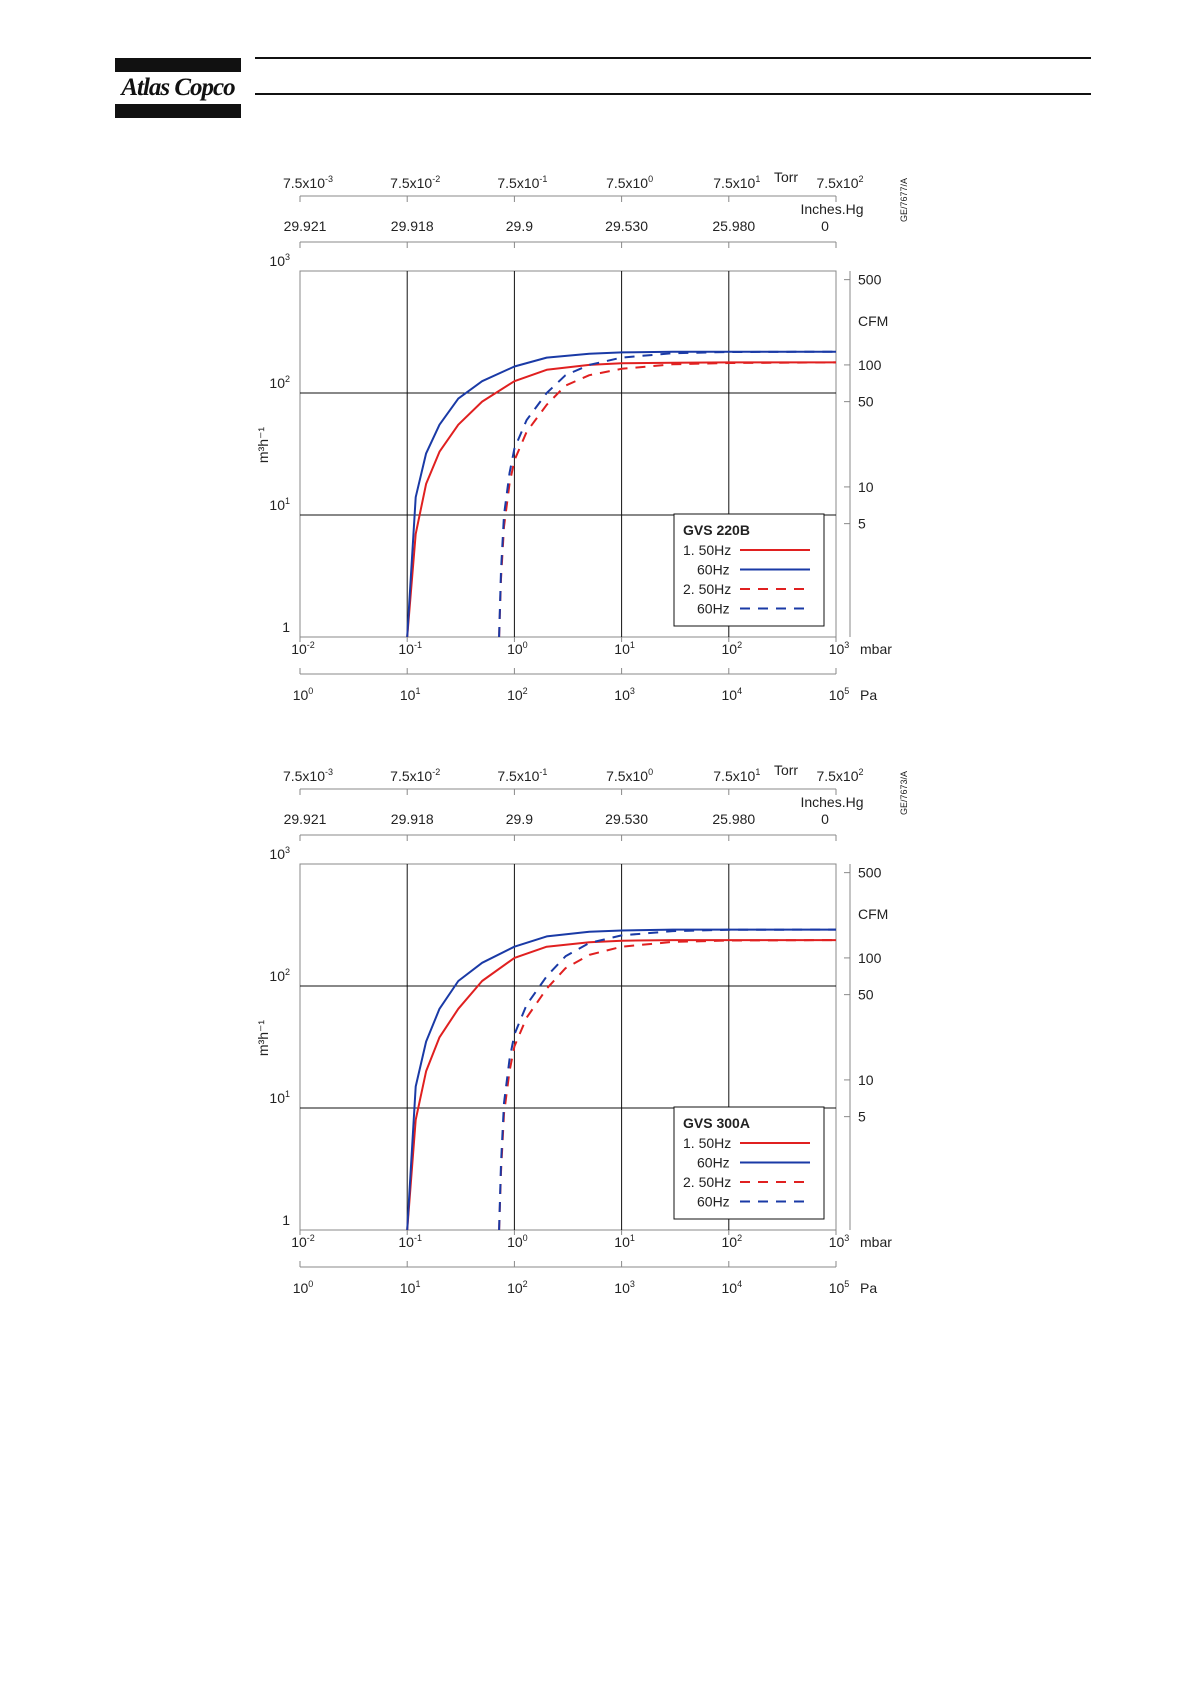  What do you see at coordinates (904, 200) in the screenshot?
I see `drawing-code: GE/7677/A` at bounding box center [904, 200].